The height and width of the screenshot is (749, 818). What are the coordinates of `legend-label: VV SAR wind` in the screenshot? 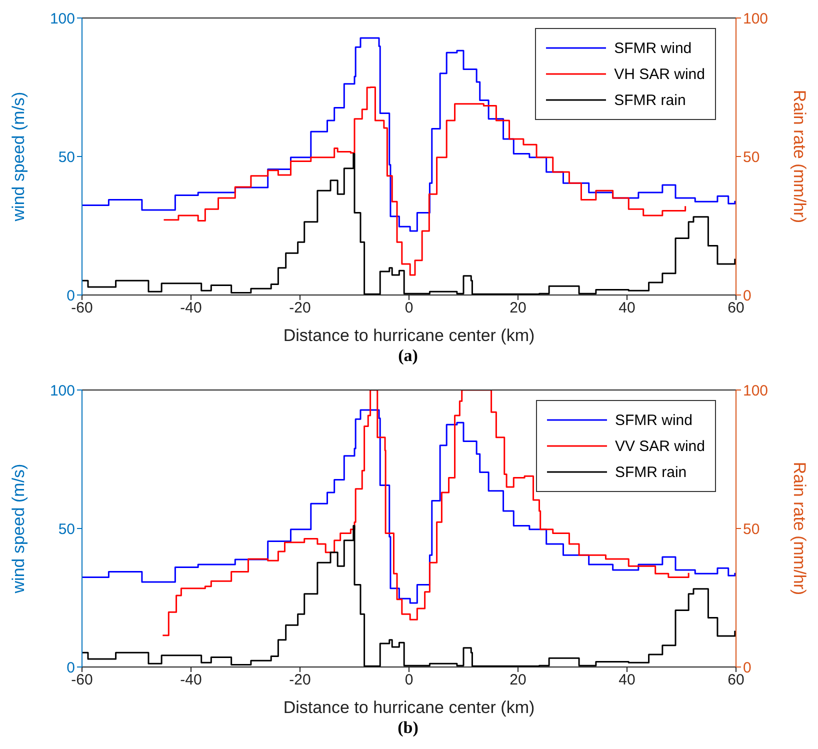 It's located at (659, 446).